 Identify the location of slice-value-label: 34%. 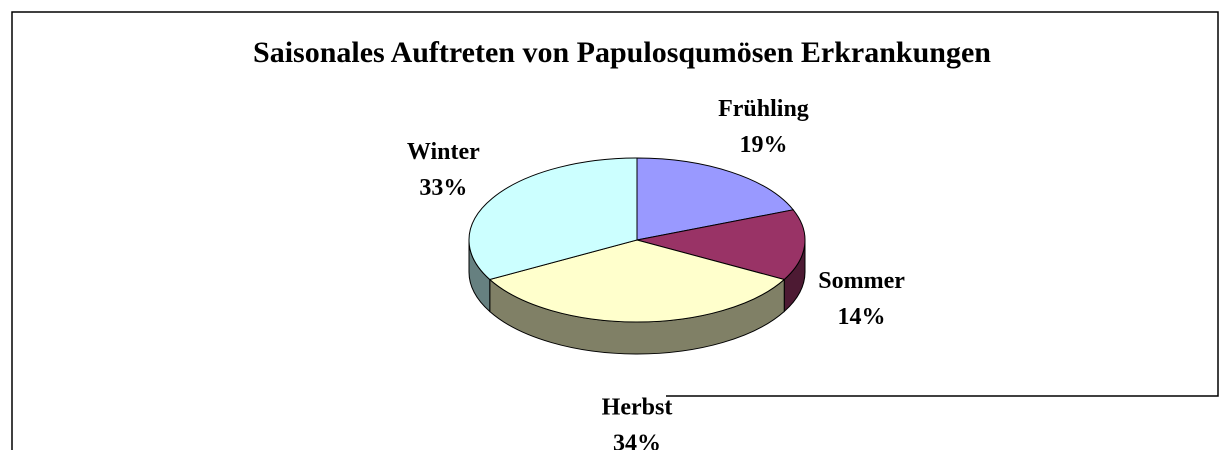
(637, 440).